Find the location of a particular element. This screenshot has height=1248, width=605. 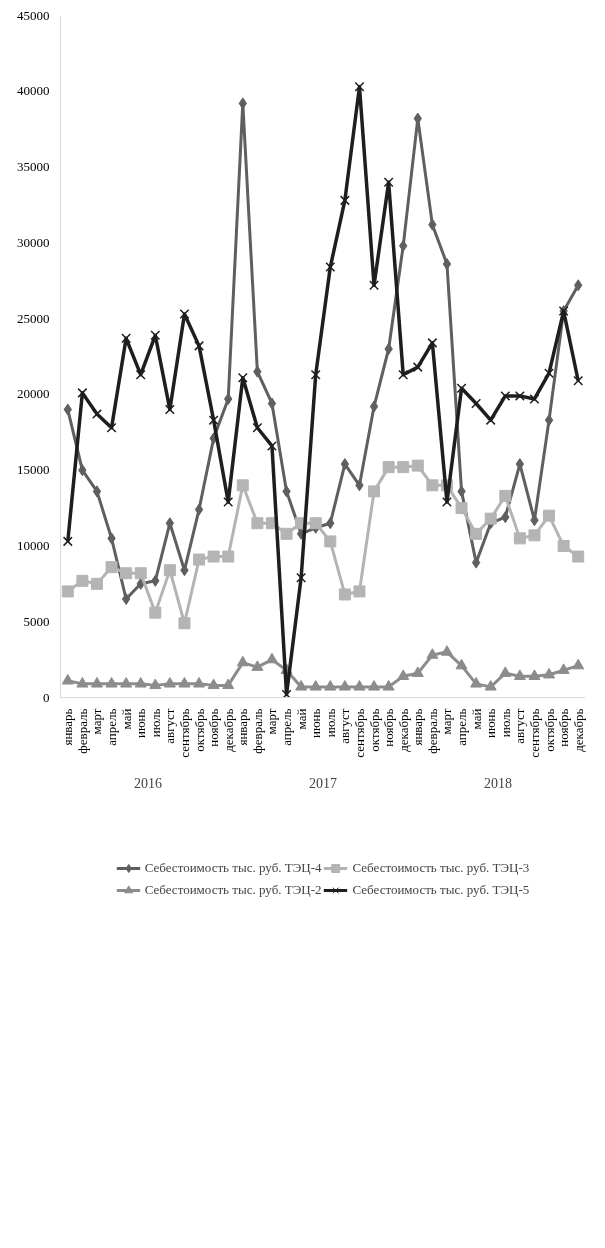

y-tick-label: 25000 is located at coordinates (33, 318).